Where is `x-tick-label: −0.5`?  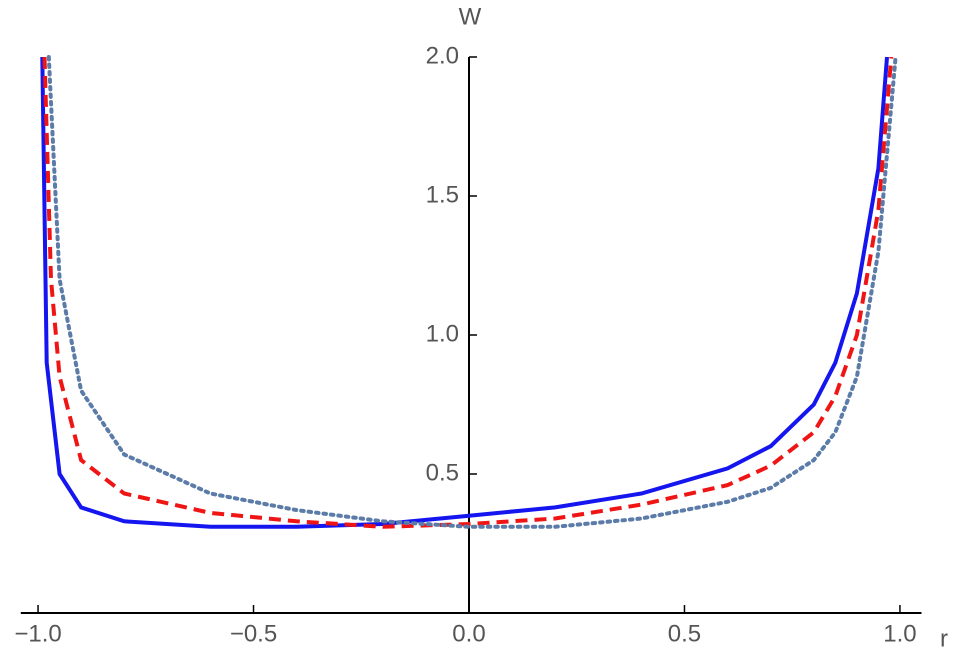
x-tick-label: −0.5 is located at coordinates (253, 633).